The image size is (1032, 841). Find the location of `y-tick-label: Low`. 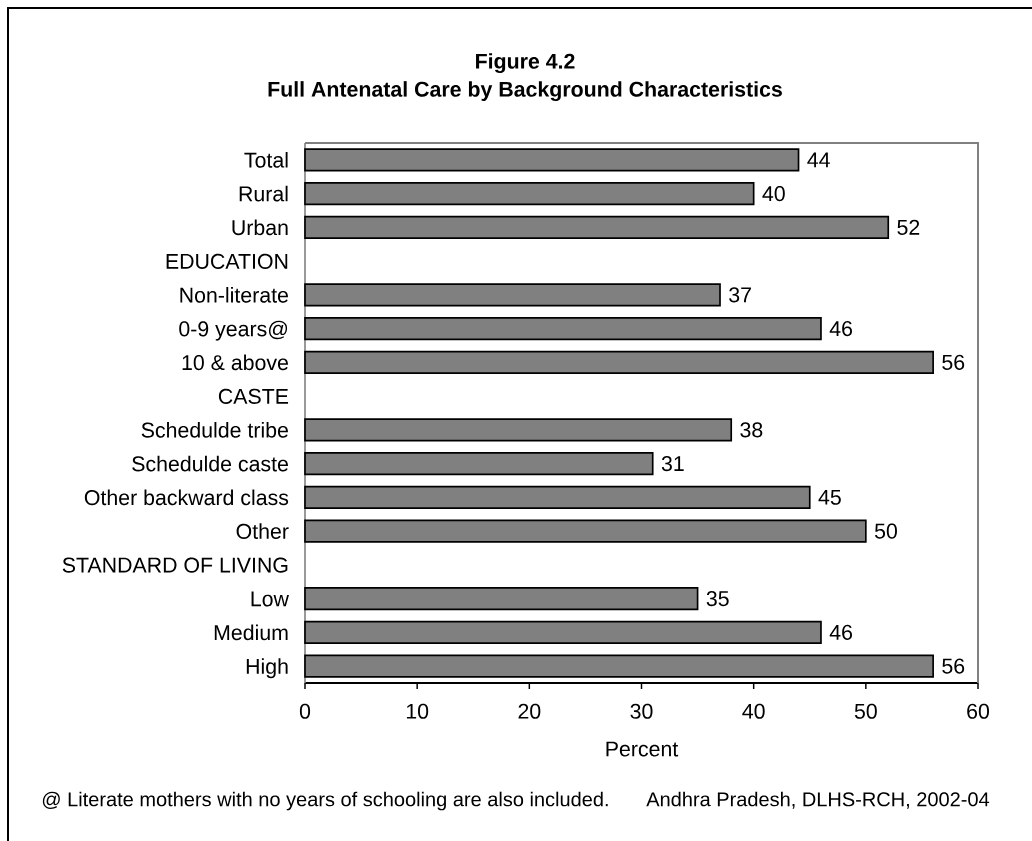

y-tick-label: Low is located at coordinates (270, 599).